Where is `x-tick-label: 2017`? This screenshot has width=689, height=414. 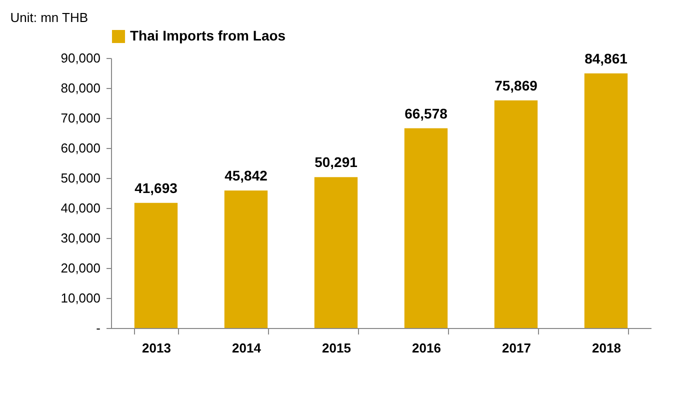 x-tick-label: 2017 is located at coordinates (516, 348).